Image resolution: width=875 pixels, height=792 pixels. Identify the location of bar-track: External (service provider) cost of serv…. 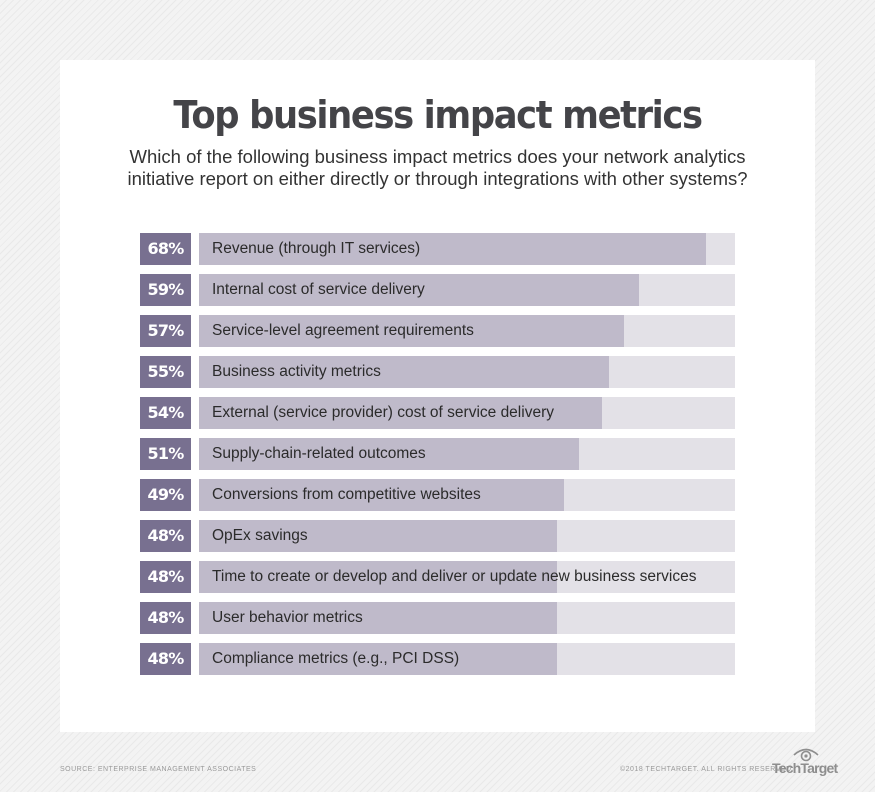
(467, 413).